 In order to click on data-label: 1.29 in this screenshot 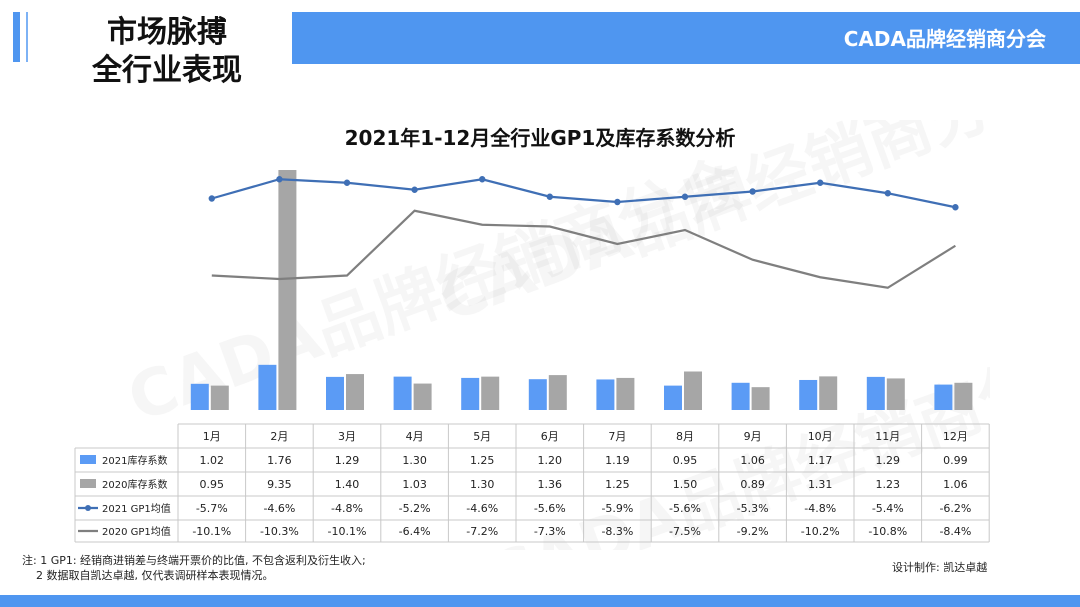, I will do `click(347, 460)`.